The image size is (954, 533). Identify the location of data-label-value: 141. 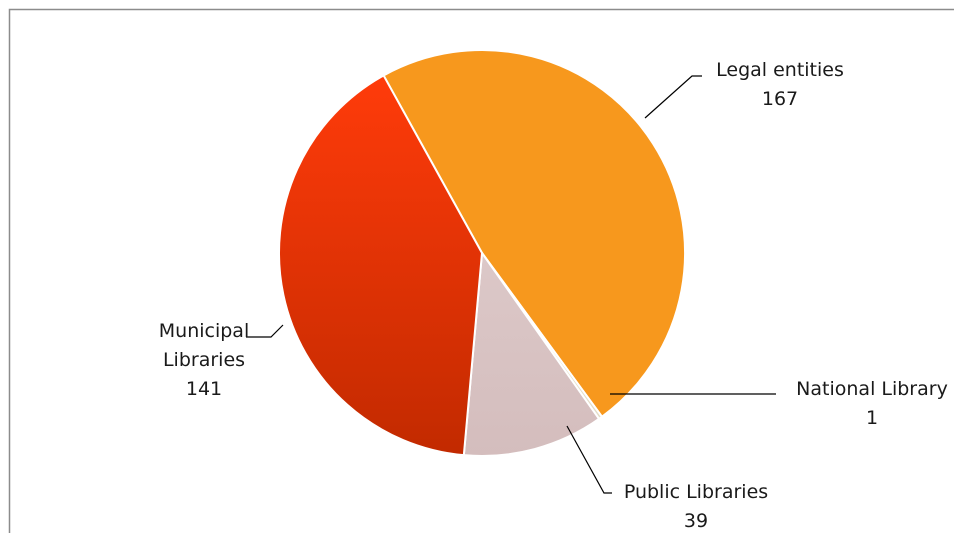
(204, 389).